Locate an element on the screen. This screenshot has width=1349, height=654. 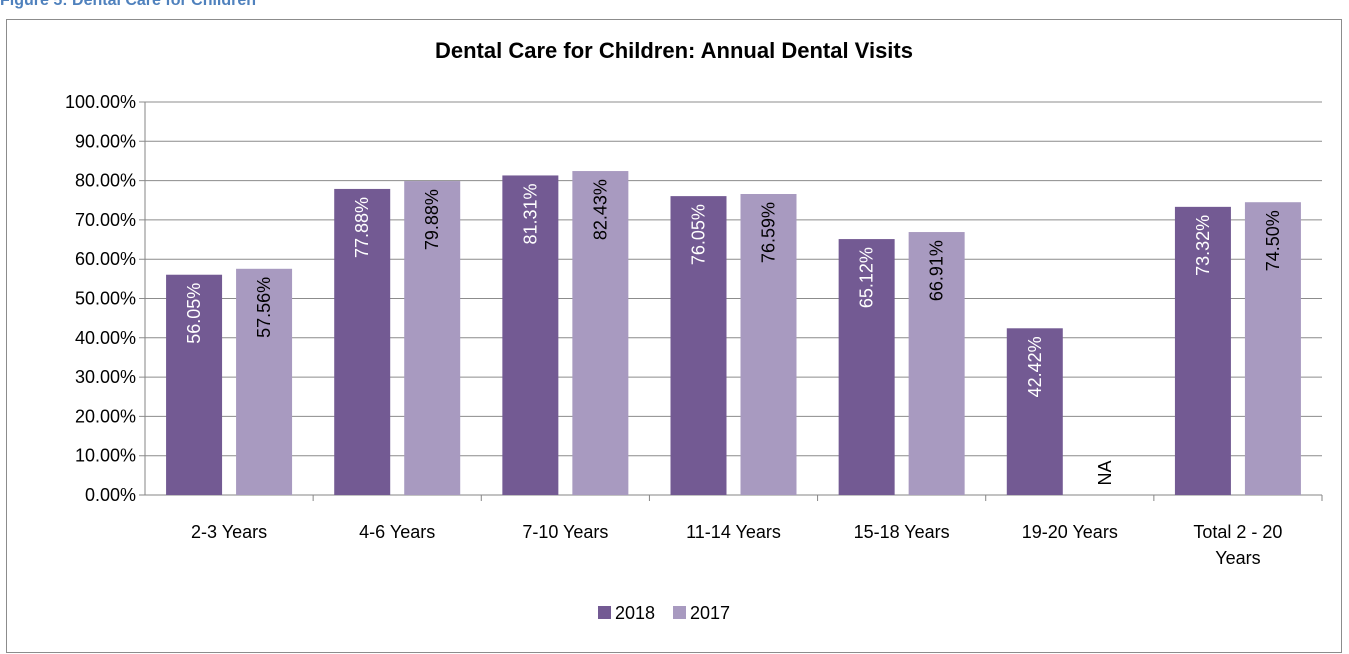
data-label: 65.12% is located at coordinates (867, 277).